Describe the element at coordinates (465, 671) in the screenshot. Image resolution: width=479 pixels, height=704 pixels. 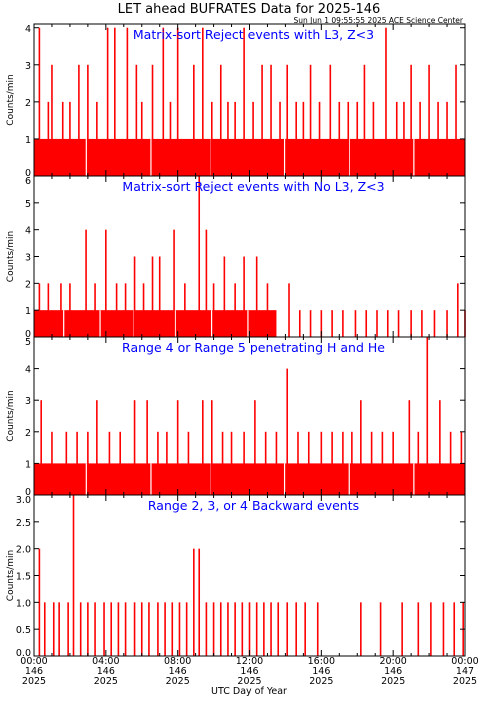
I see `x-tick-day: 147` at that location.